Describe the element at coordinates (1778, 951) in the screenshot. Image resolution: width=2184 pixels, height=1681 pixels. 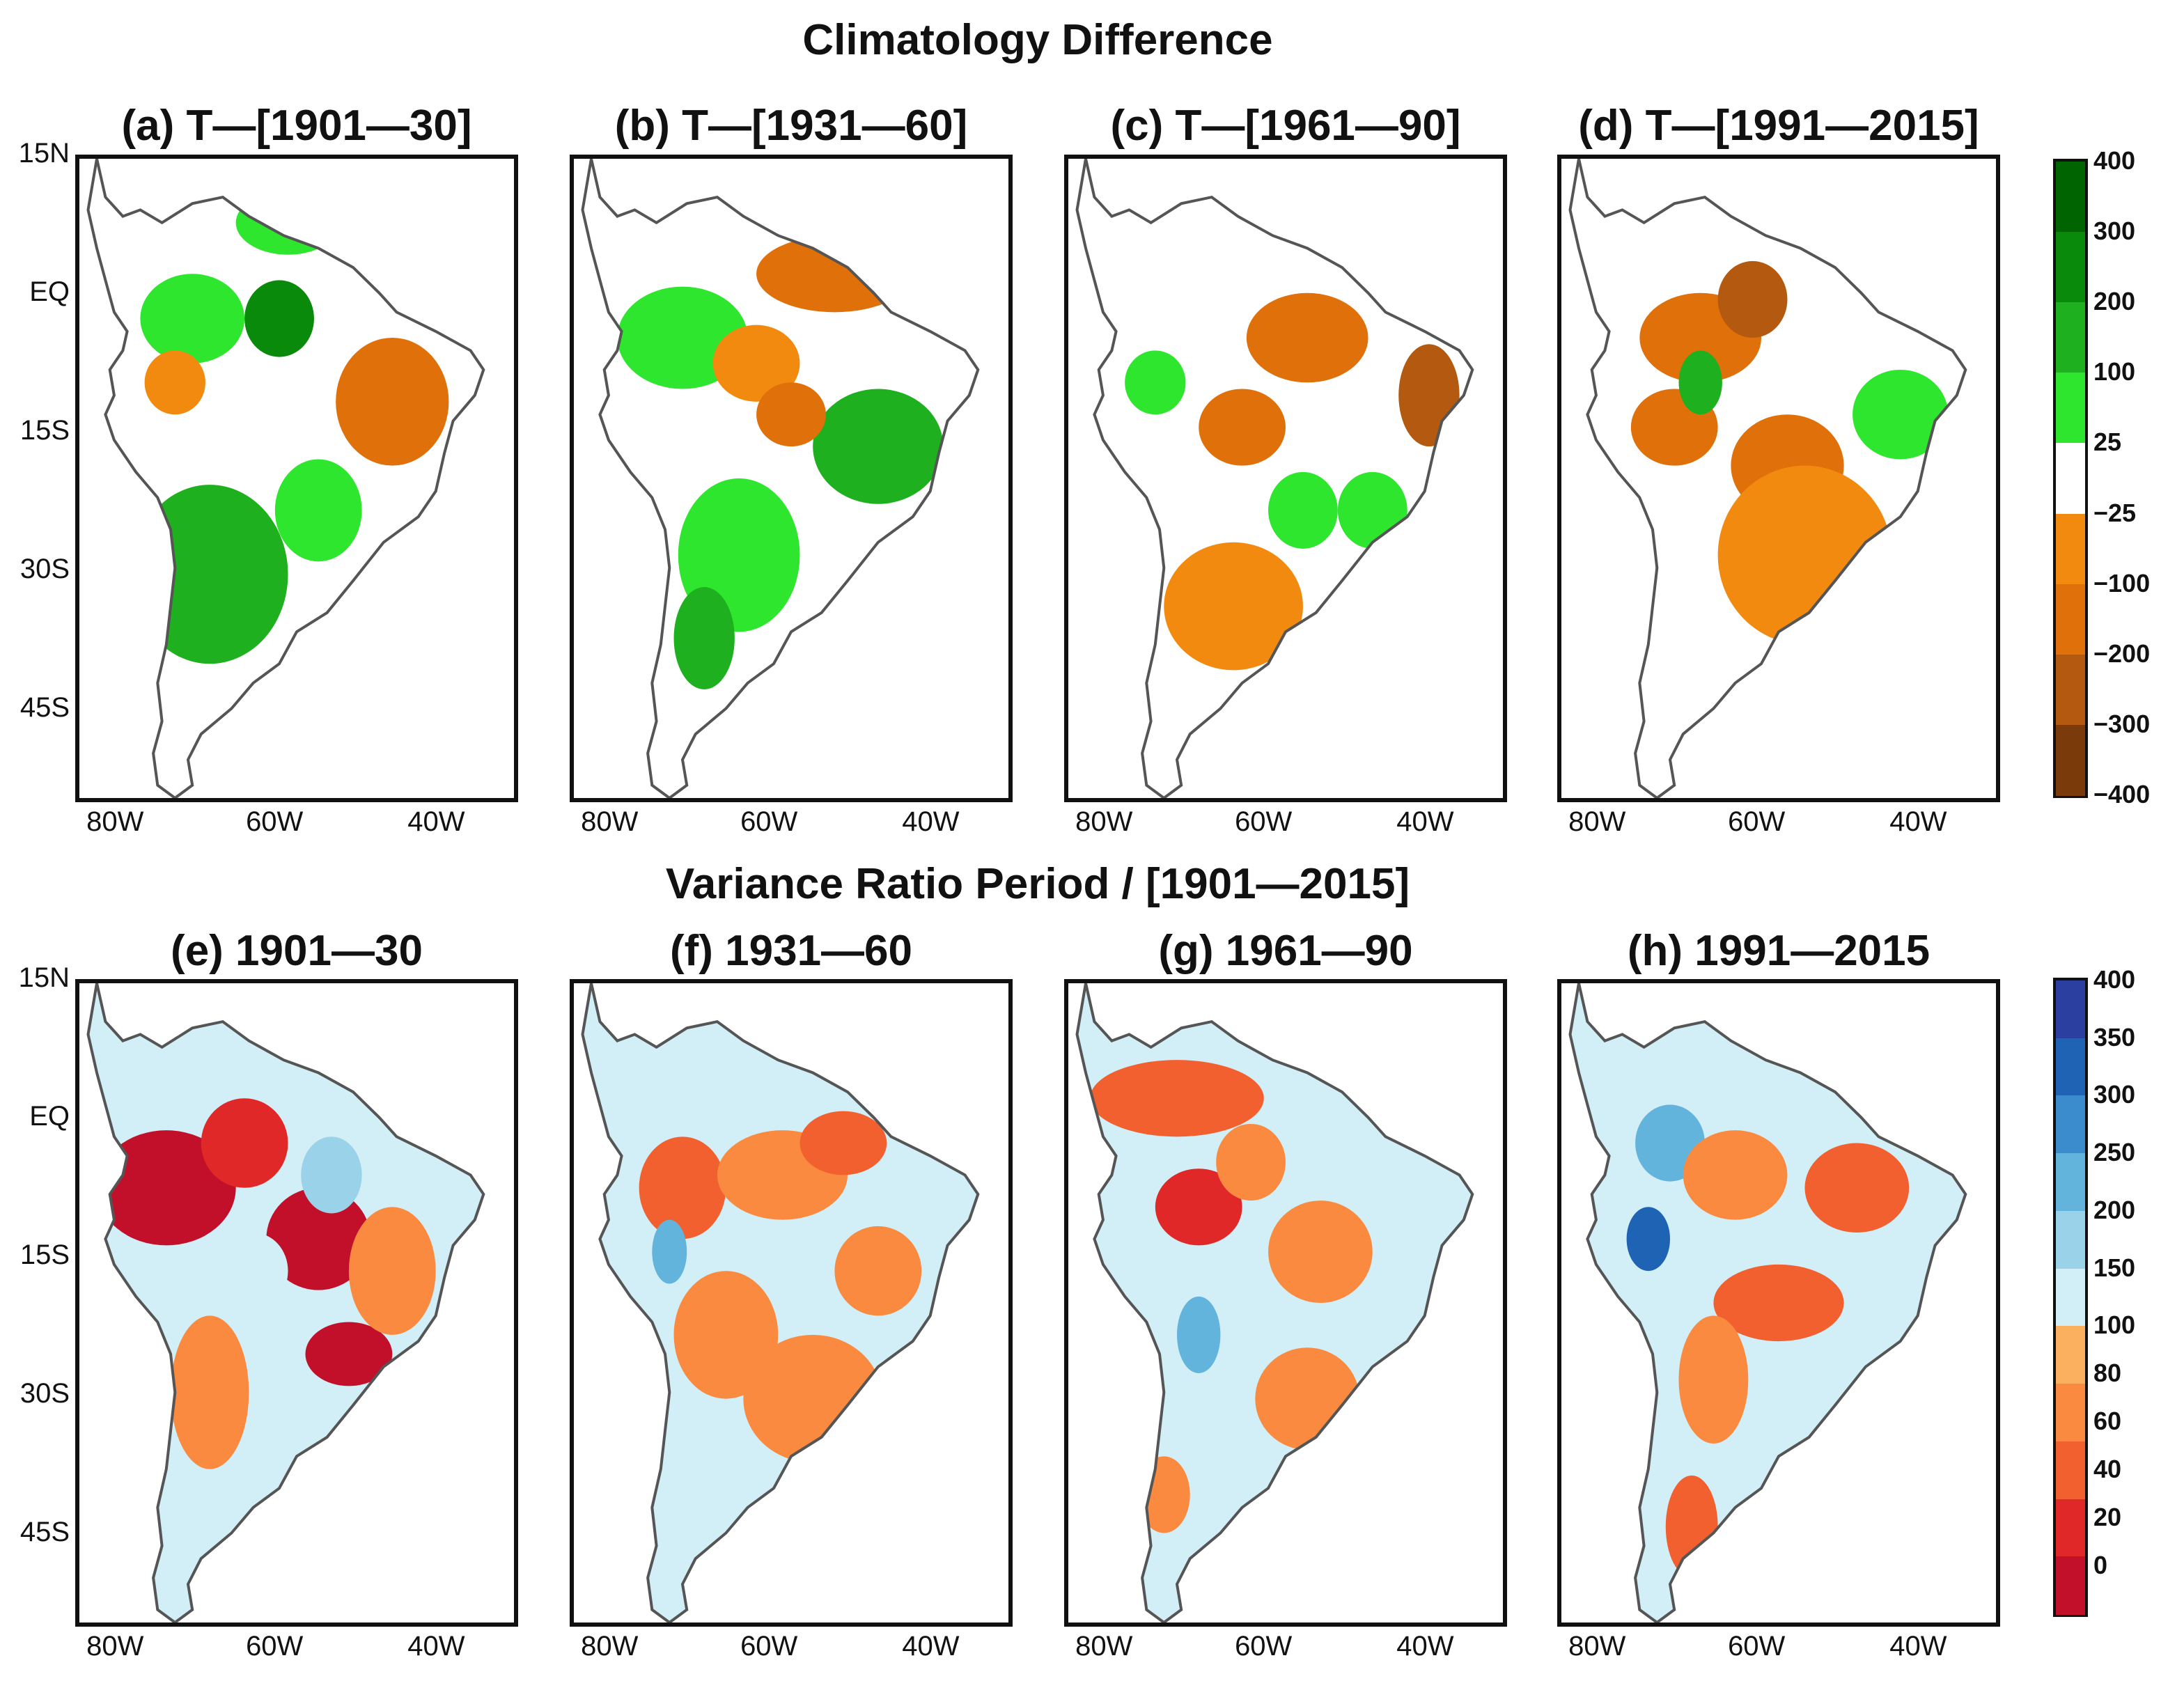
I see `panel-title-7: (h) 1991—2015` at that location.